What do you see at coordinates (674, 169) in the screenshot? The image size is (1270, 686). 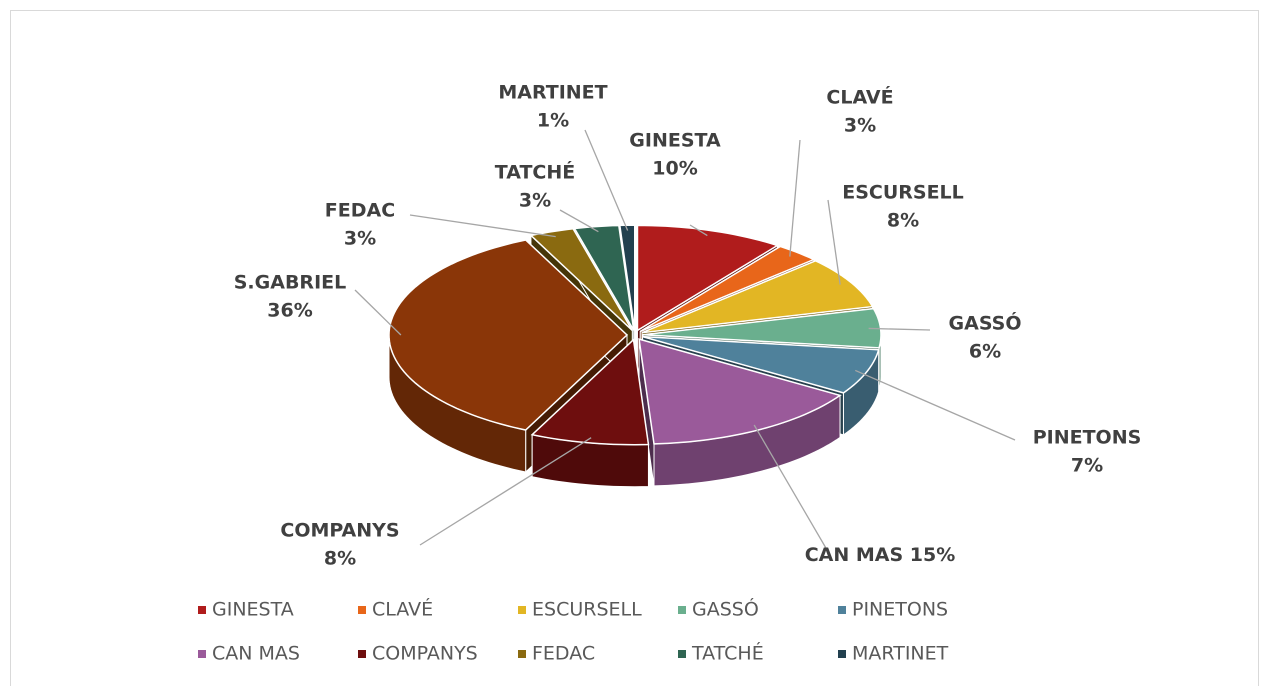 I see `data-label-value: 10%` at bounding box center [674, 169].